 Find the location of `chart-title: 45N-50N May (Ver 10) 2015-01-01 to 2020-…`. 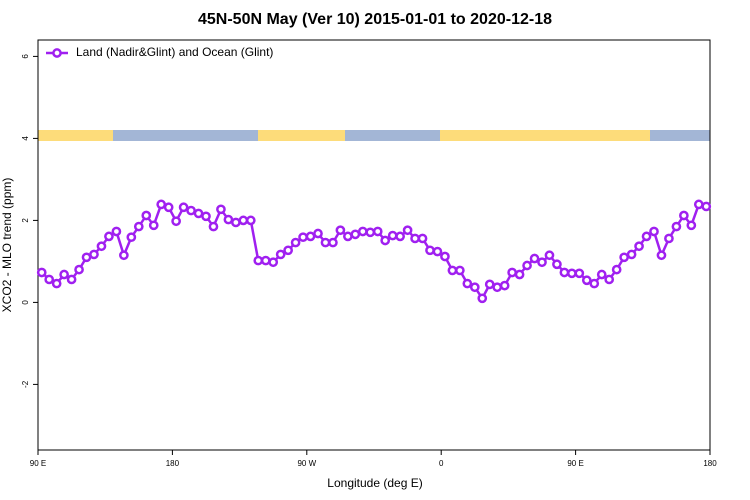

chart-title: 45N-50N May (Ver 10) 2015-01-01 to 2020-… is located at coordinates (375, 19).